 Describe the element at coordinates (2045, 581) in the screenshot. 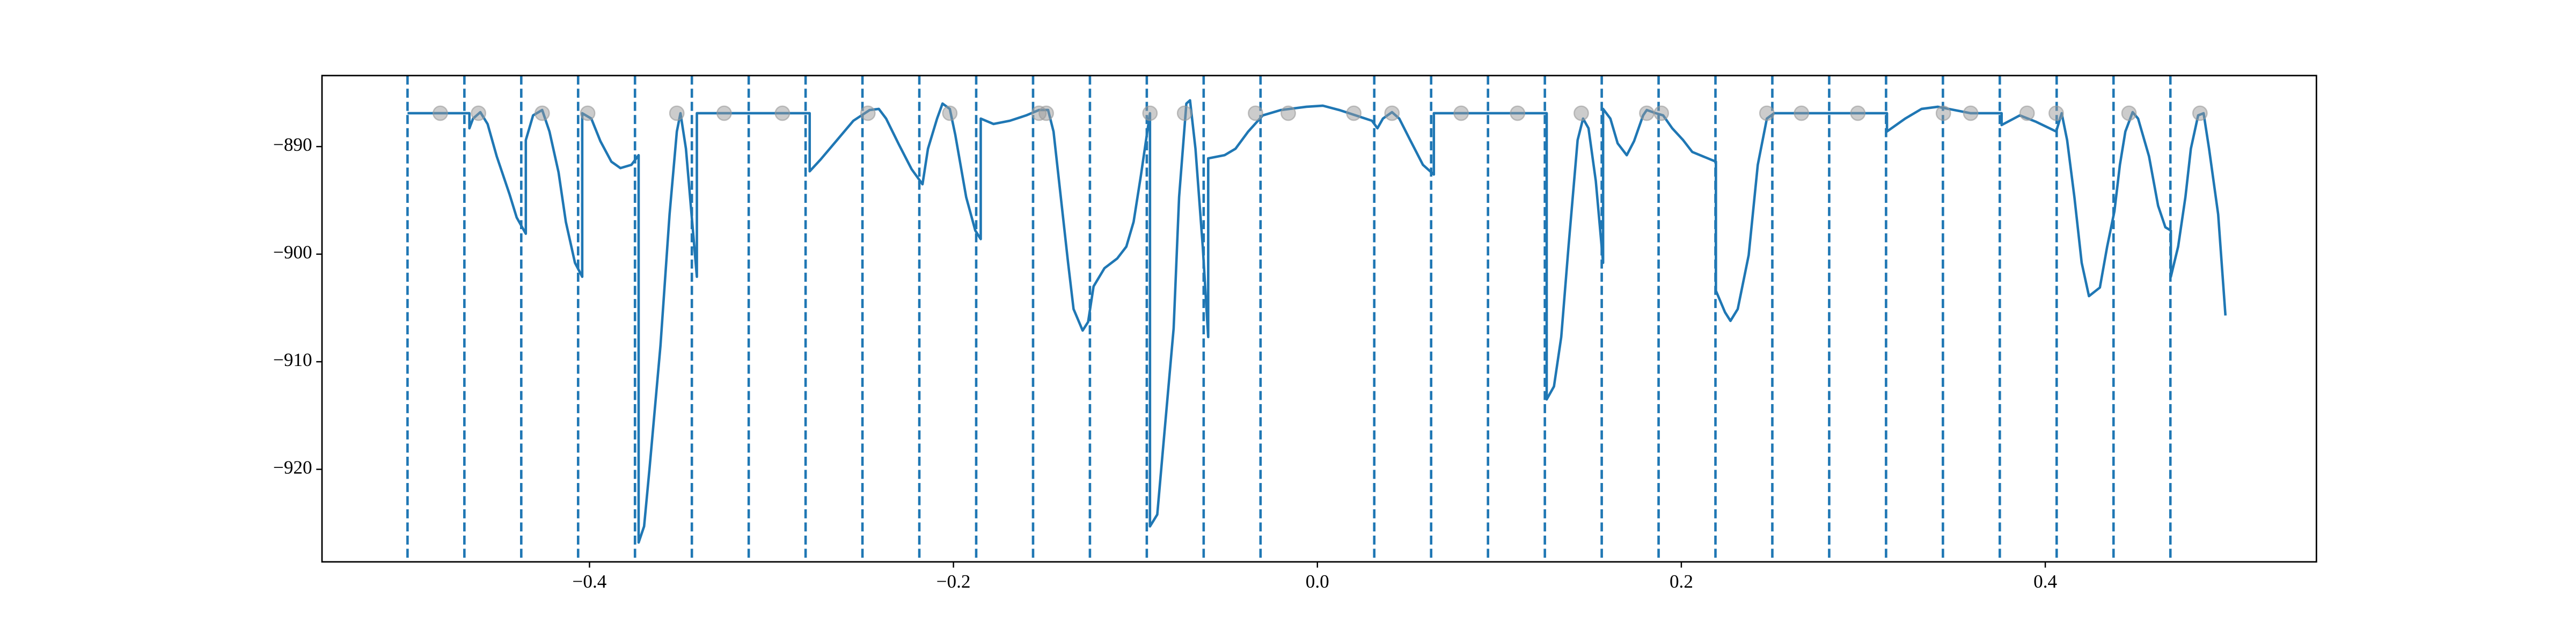

I see `x-tick-label: 0.4` at that location.